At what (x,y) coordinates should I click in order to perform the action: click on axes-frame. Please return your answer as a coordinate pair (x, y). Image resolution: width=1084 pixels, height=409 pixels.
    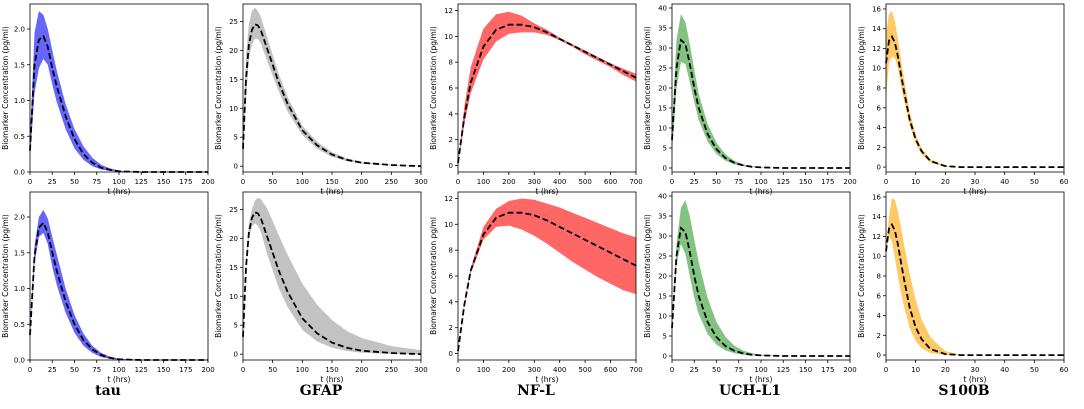
    Looking at the image, I should click on (761, 88).